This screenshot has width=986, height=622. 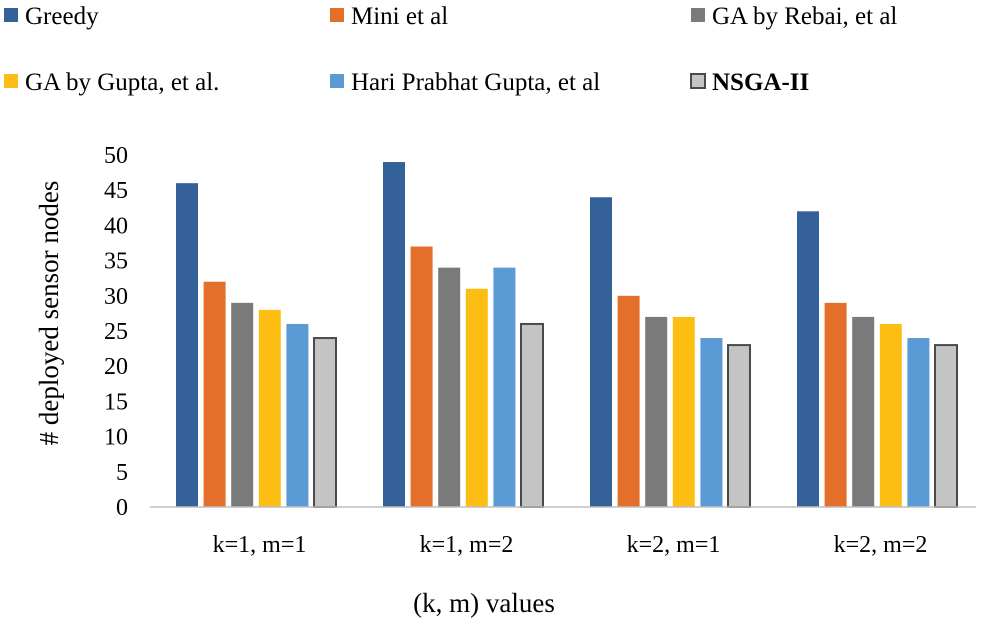 I want to click on legend-label: GA by Gupta, et al., so click(x=122, y=82).